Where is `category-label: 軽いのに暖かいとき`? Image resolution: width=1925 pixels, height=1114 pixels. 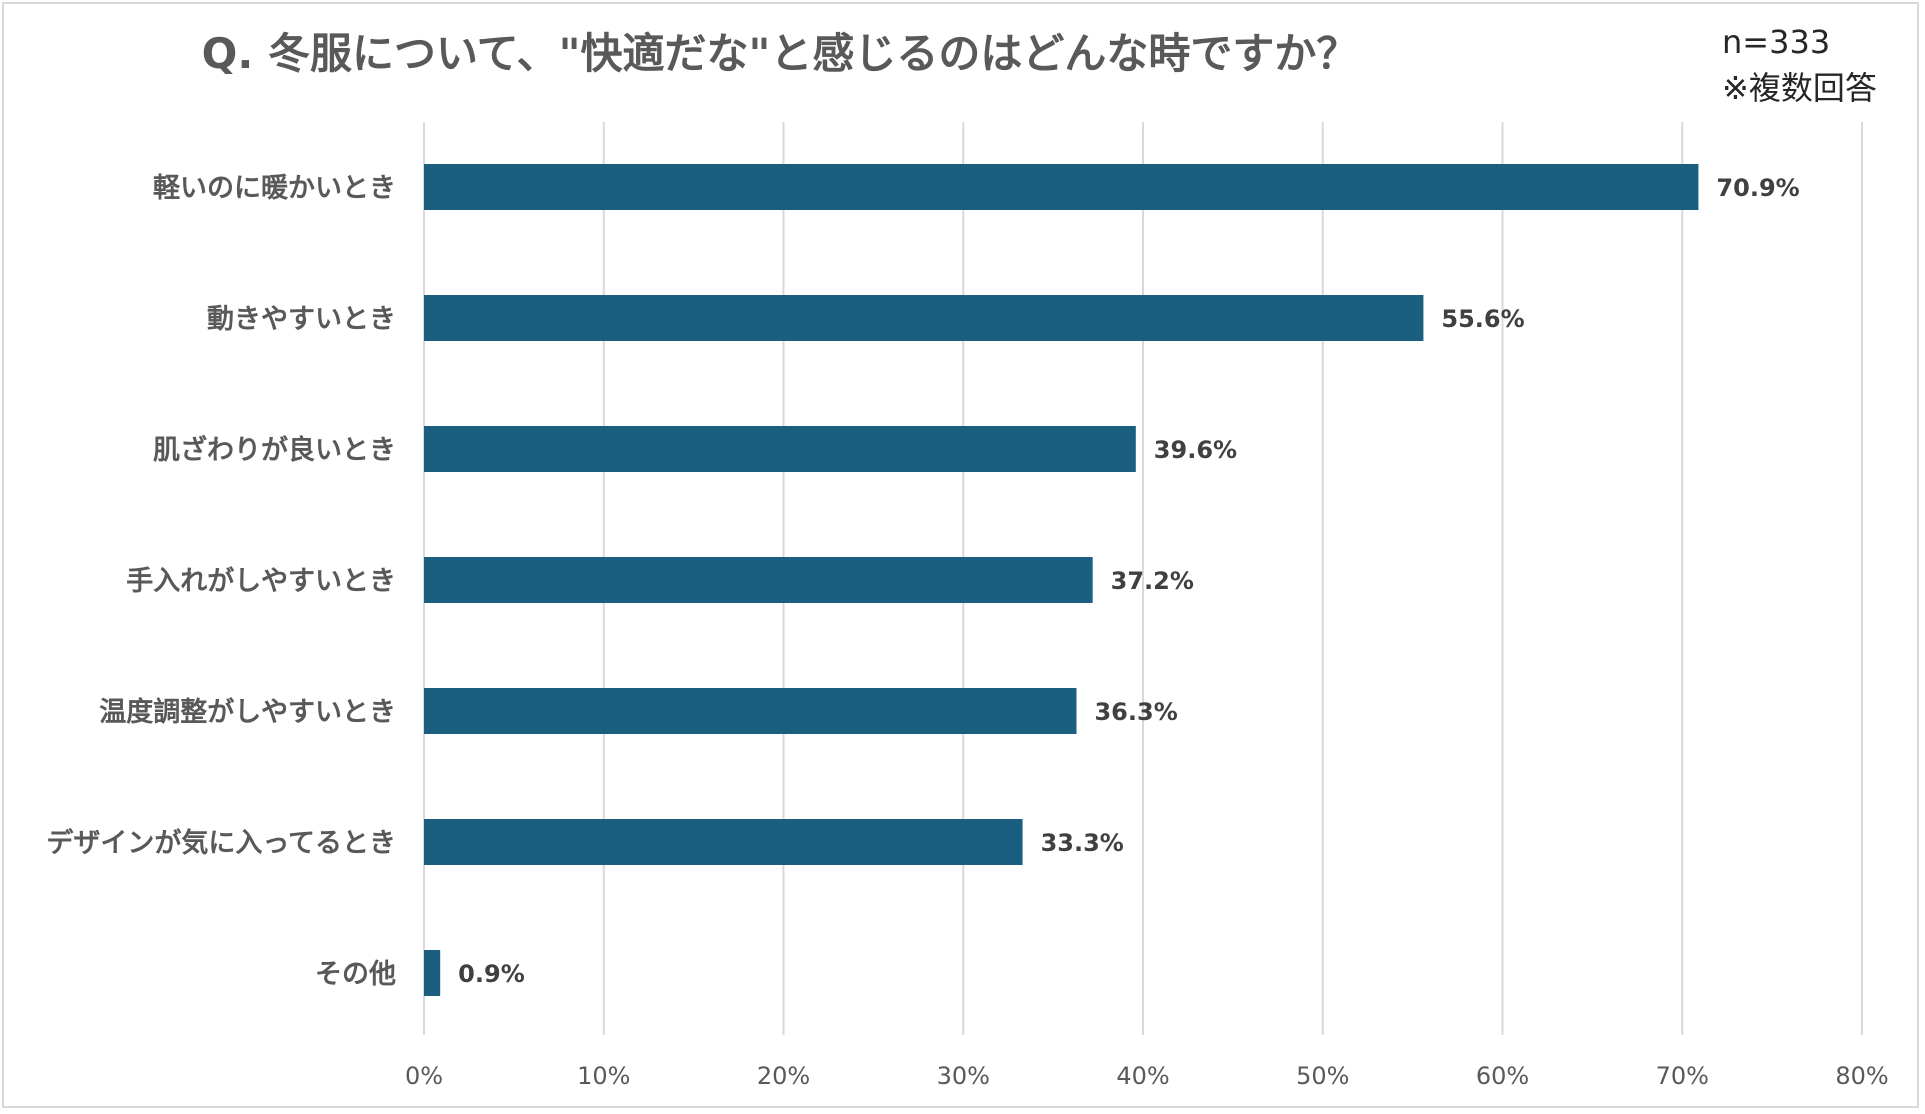 category-label: 軽いのに暖かいとき is located at coordinates (274, 188).